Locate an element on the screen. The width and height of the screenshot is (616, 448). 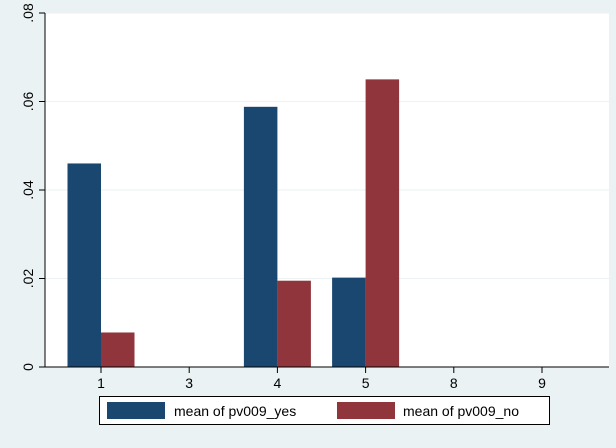
legend-swatch-no is located at coordinates (366, 410).